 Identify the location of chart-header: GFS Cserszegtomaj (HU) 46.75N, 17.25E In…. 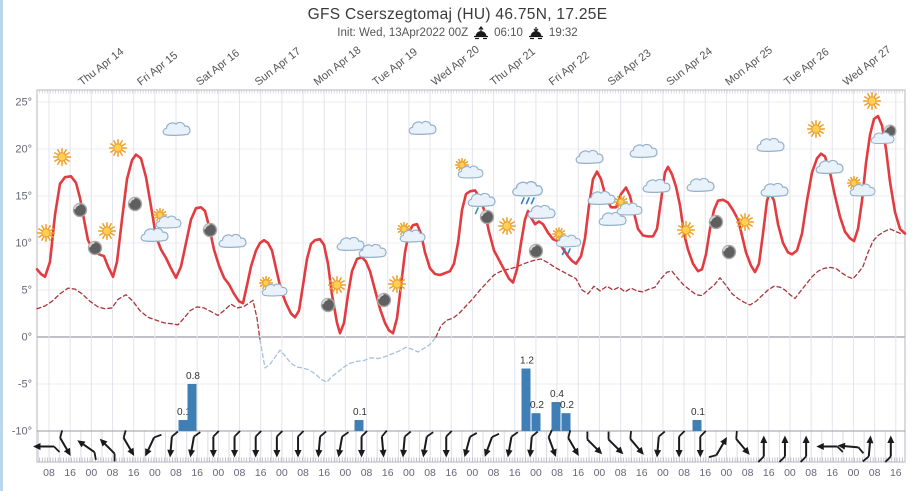
(457, 23).